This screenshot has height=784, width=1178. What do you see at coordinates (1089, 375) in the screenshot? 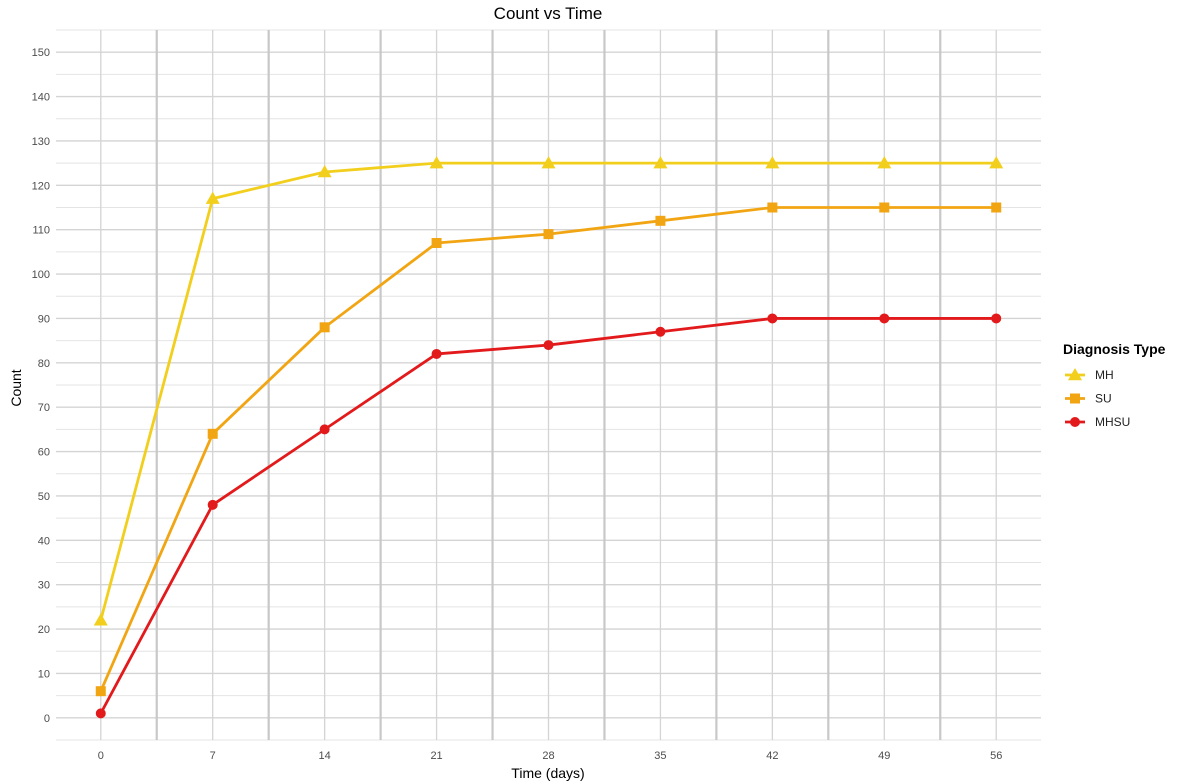
I see `legend-item-mh: MH` at bounding box center [1089, 375].